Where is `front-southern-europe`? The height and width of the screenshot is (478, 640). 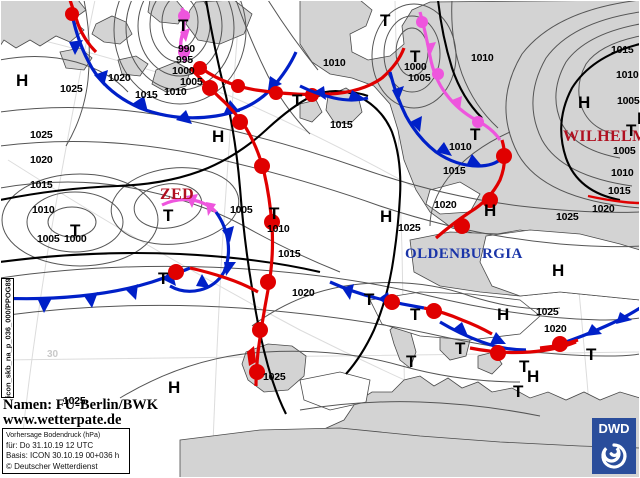
front-southern-europe is located at coordinates (484, 320).